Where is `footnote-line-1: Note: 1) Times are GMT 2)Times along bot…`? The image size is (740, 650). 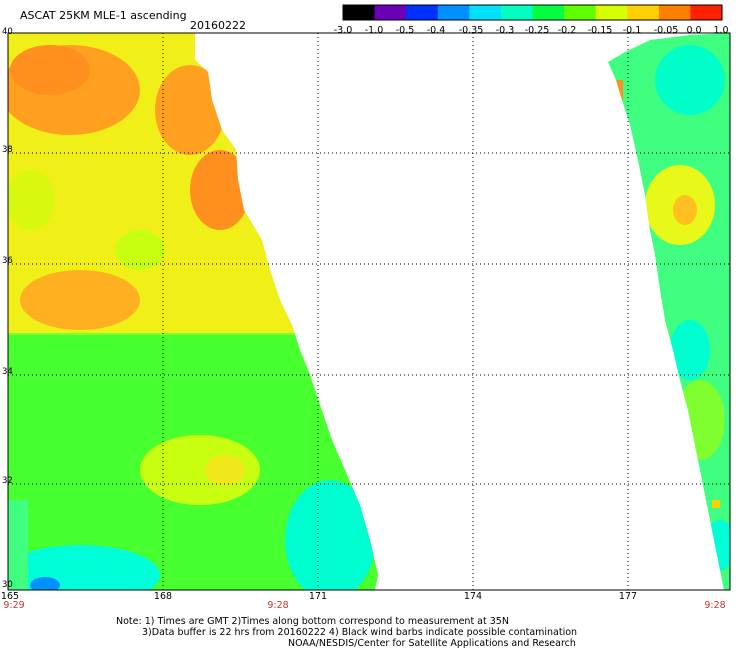
footnote-line-1: Note: 1) Times are GMT 2)Times along bot… is located at coordinates (312, 621).